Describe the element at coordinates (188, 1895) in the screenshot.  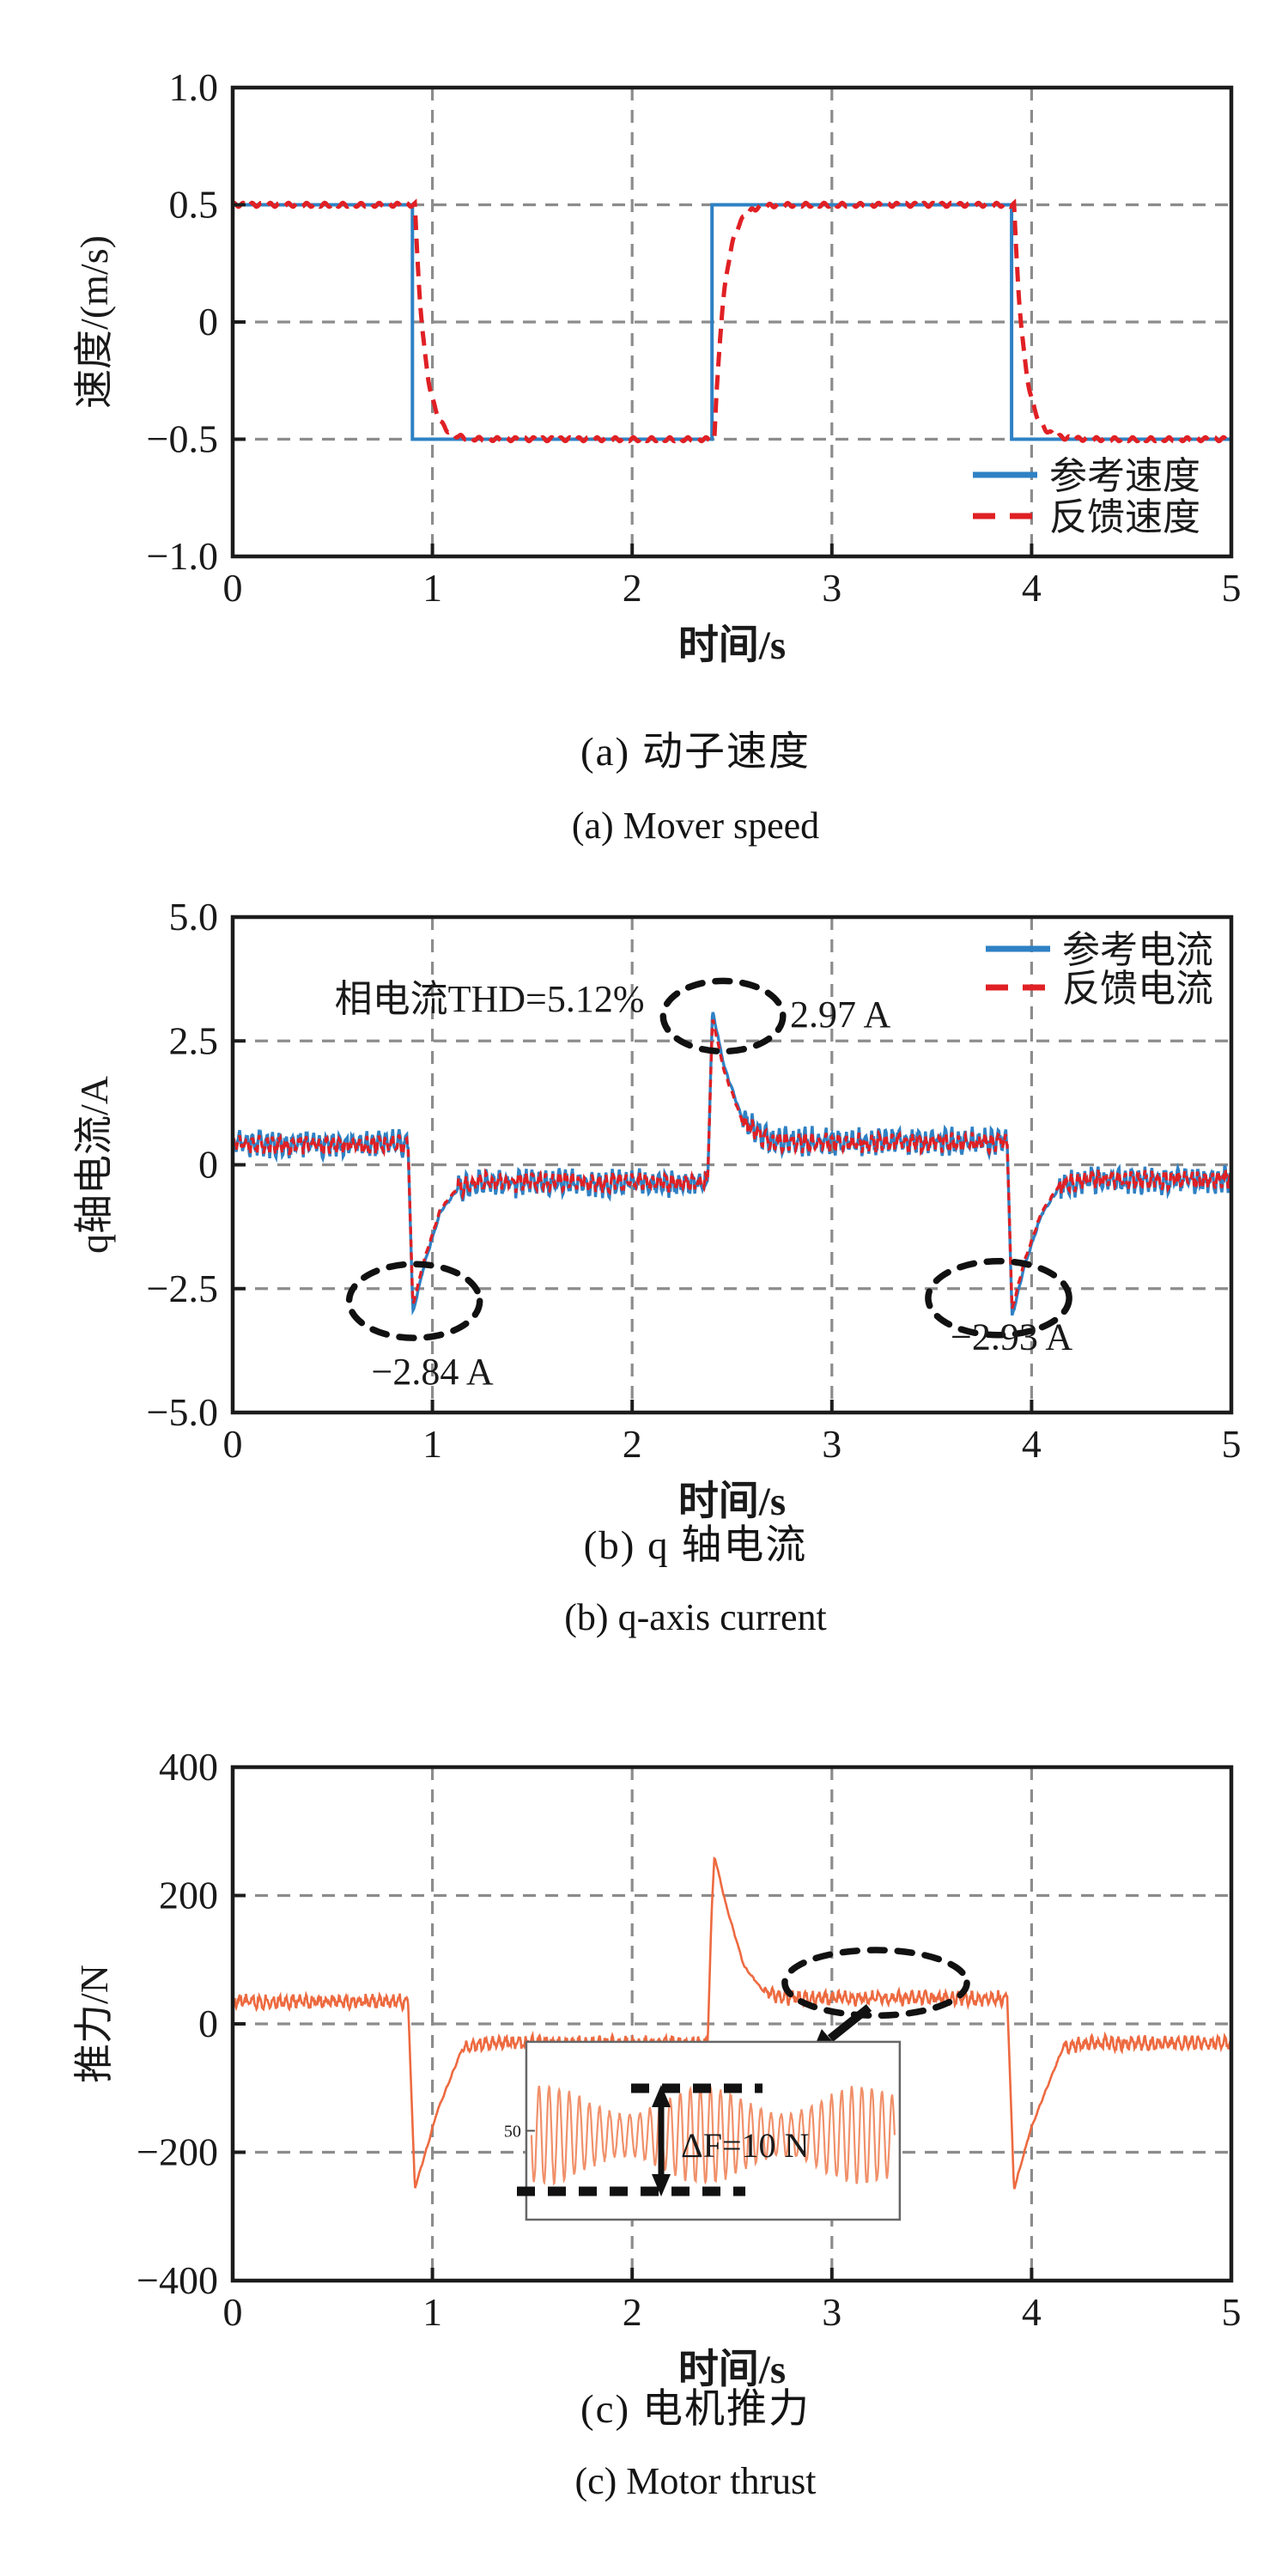
I see `y-tick-label: 200` at that location.